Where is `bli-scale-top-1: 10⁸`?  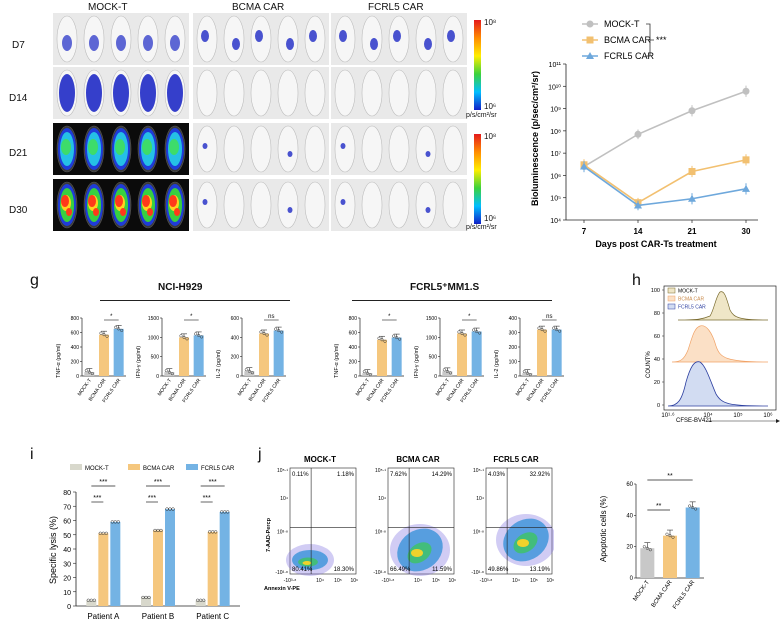 bli-scale-top-1: 10⁸ is located at coordinates (490, 22).